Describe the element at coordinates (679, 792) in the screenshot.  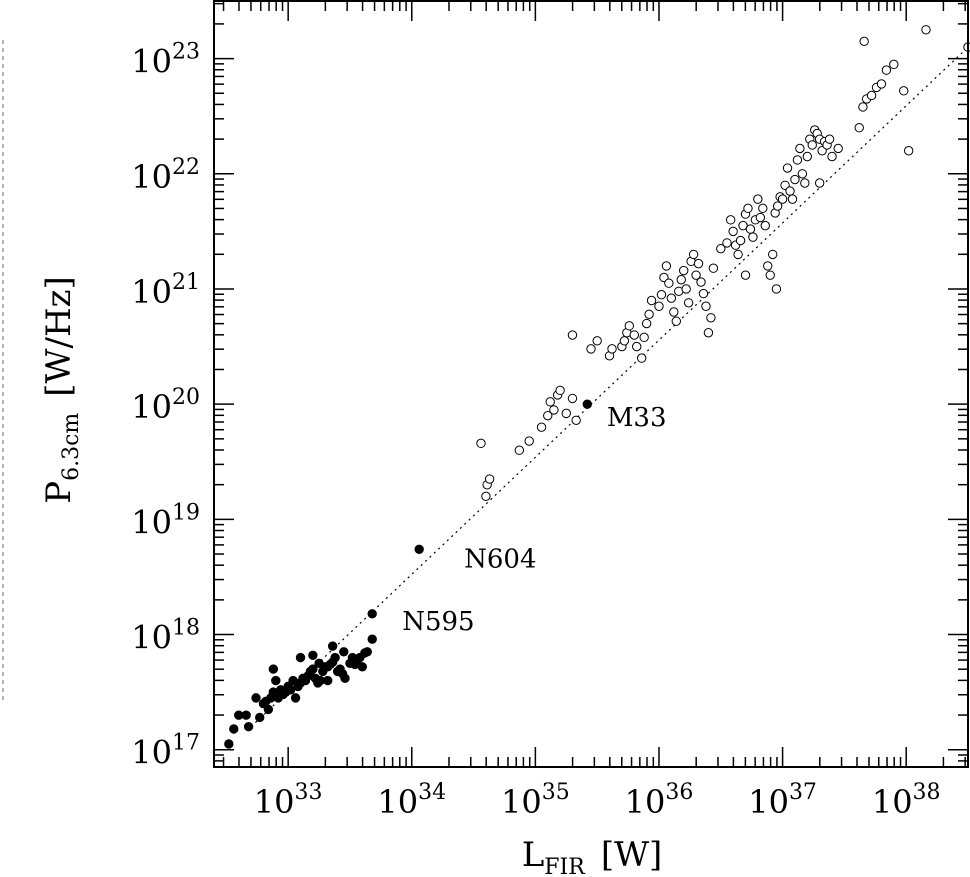
I see `x-tick-label-exp: 36` at that location.